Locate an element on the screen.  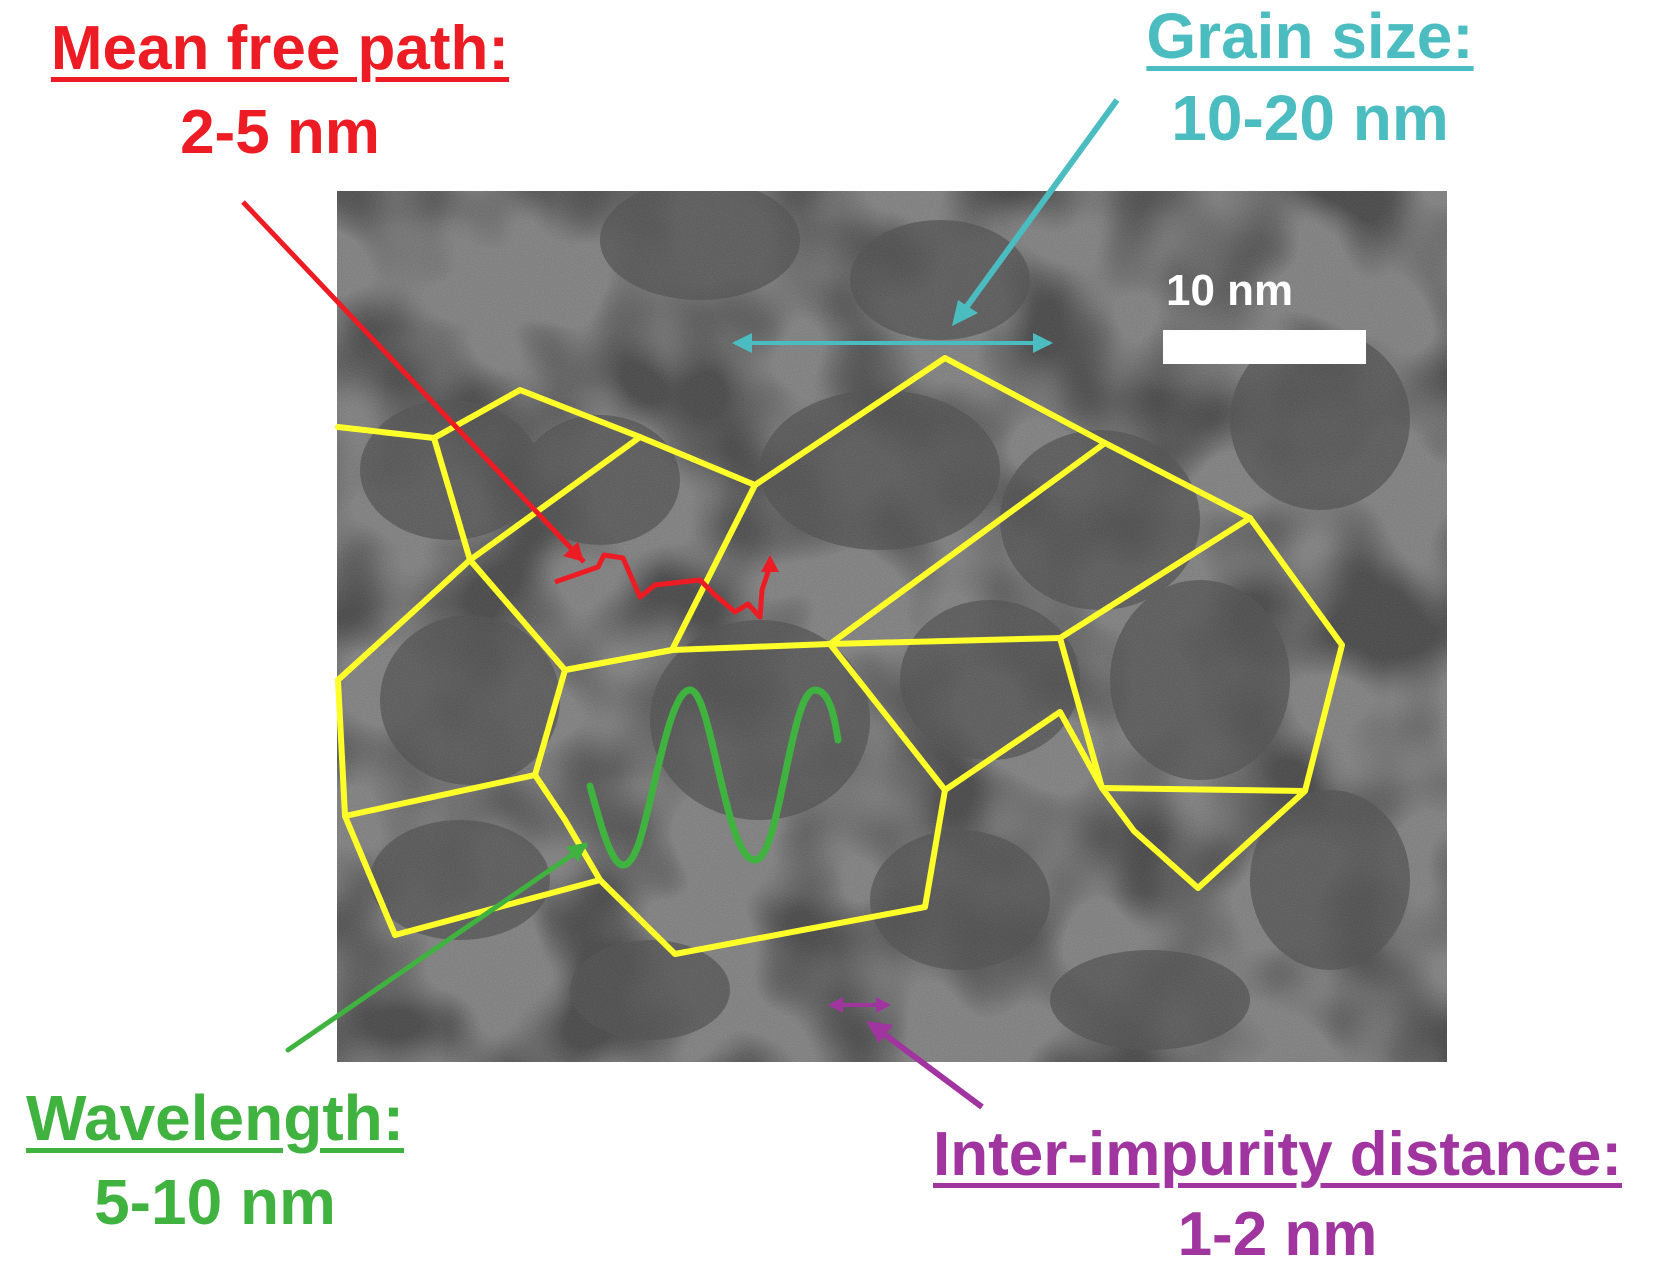
inter-impurity-title: Inter-impurity distance: is located at coordinates (1277, 1154).